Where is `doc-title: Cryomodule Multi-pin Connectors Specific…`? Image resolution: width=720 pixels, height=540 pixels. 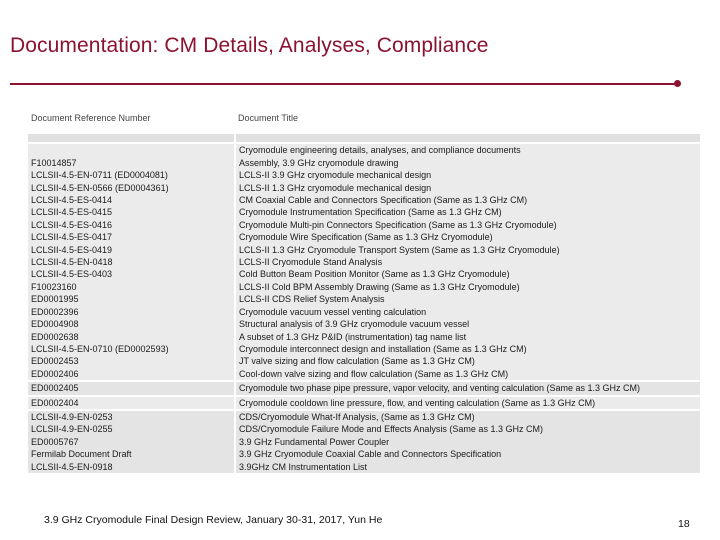
doc-title: Cryomodule Multi-pin Connectors Specific… is located at coordinates (398, 224).